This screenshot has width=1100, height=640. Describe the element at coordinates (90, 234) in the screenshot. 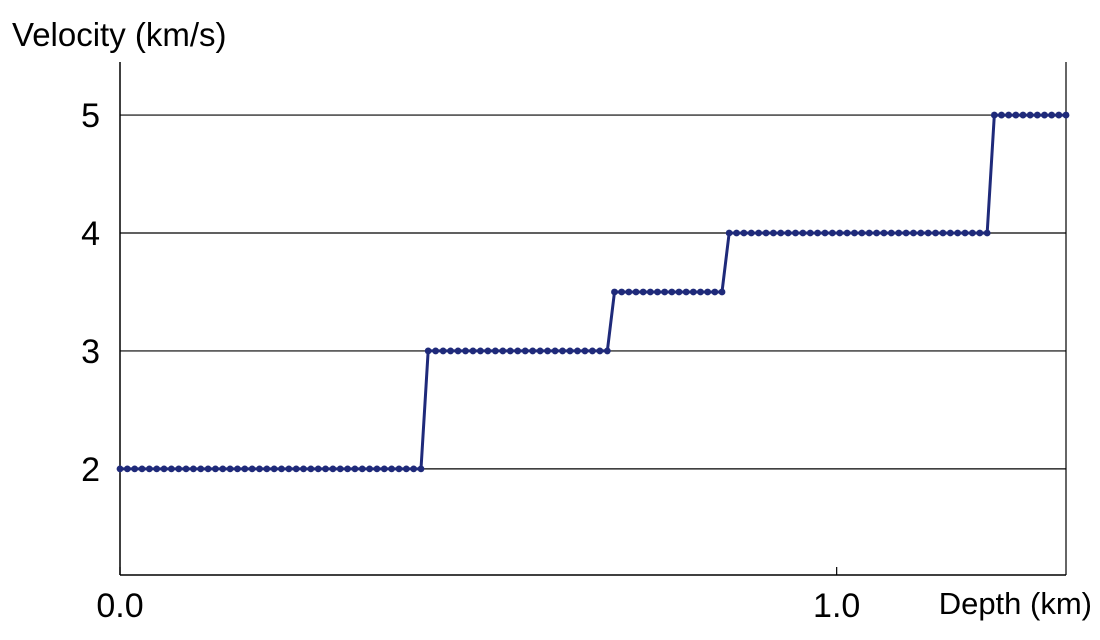

I see `y-tick-label: 4` at that location.